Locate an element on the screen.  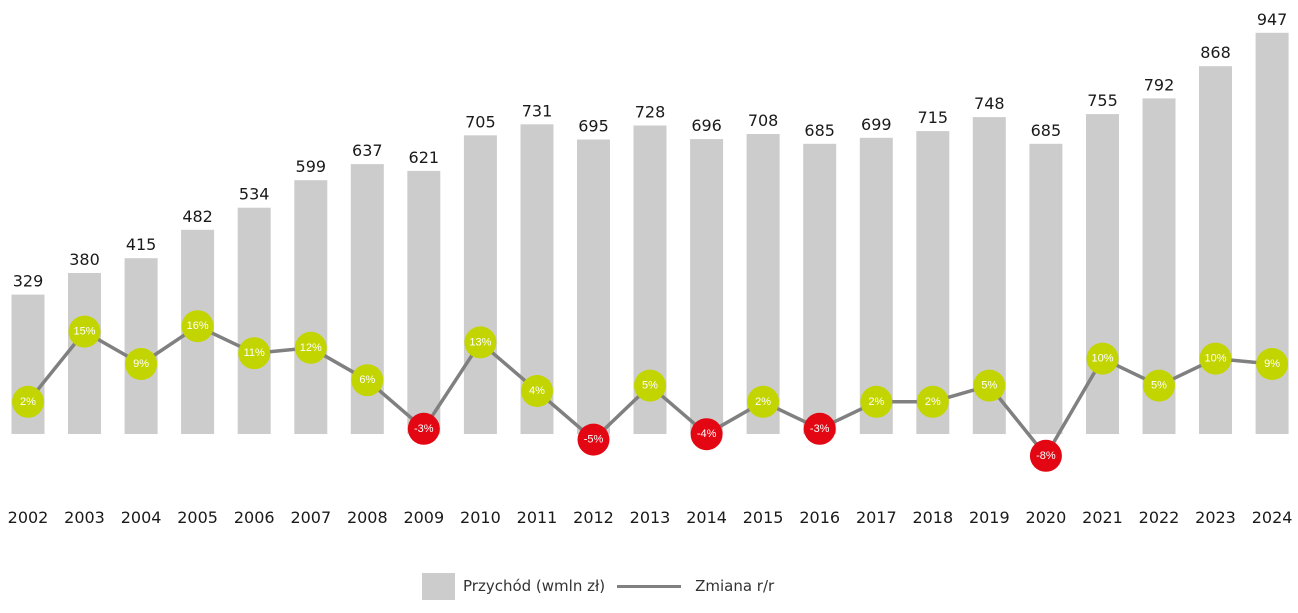
change-label-2007: 12% is located at coordinates (311, 348).